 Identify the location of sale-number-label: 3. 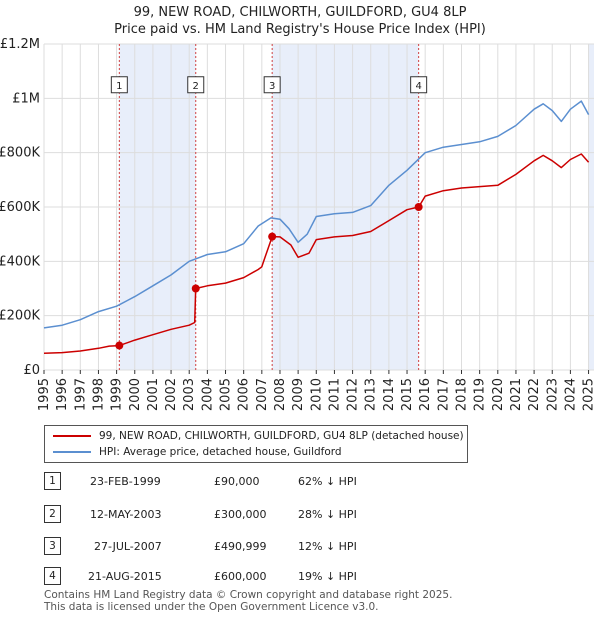
(272, 86).